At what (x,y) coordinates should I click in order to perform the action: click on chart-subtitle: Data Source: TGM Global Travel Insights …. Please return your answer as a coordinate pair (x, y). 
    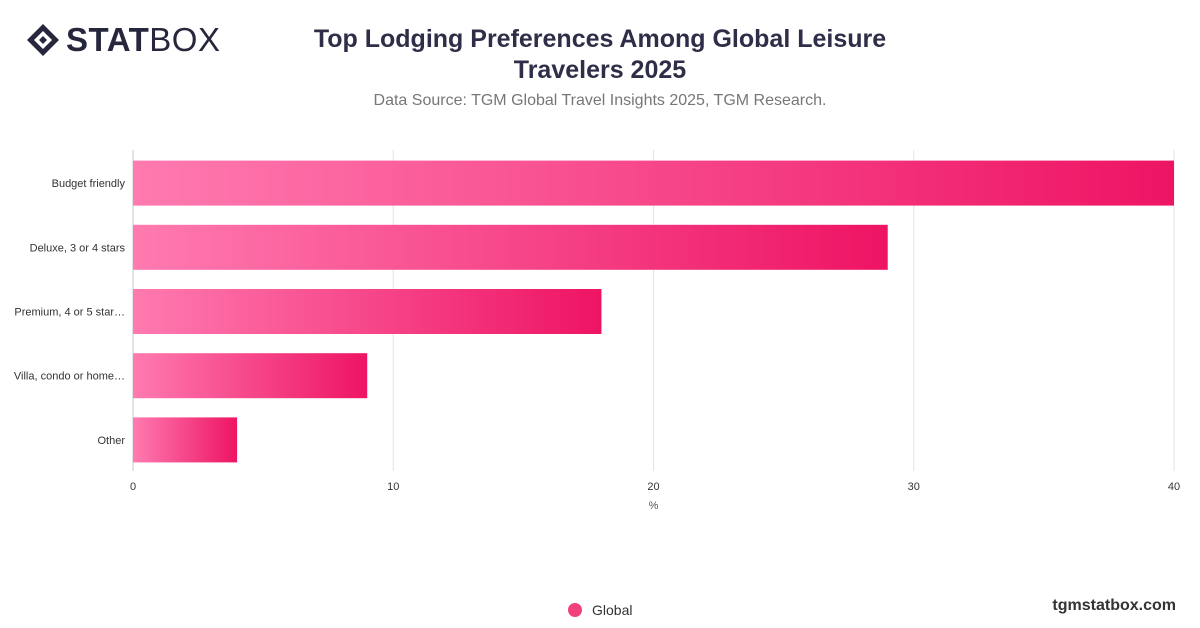
    Looking at the image, I should click on (600, 100).